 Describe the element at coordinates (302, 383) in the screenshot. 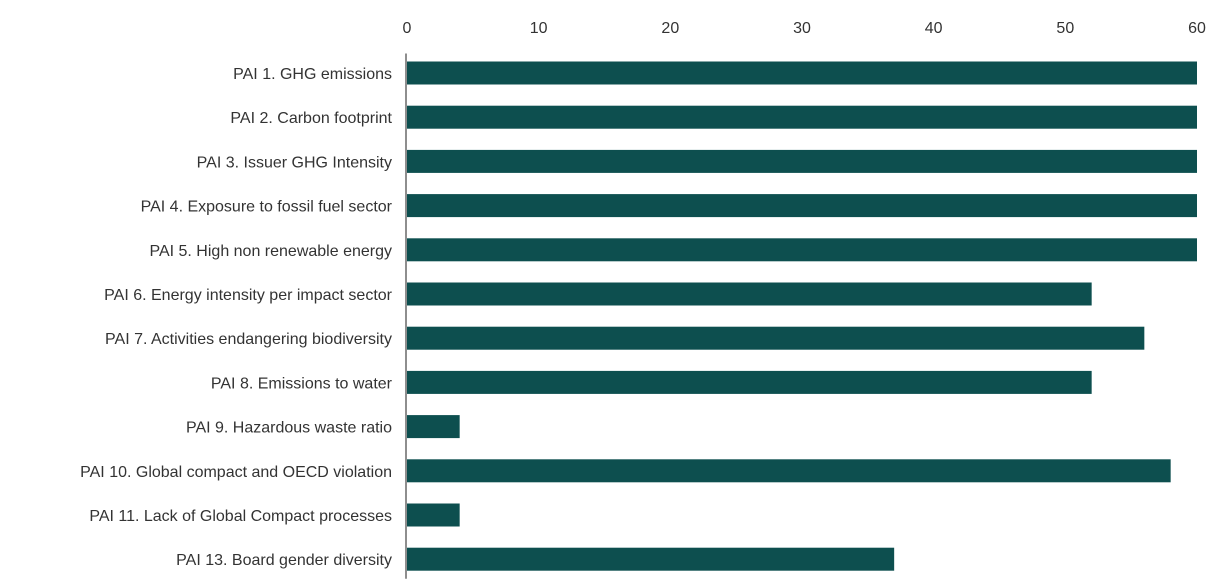

I see `category-label: PAI 8. Emissions to water` at that location.